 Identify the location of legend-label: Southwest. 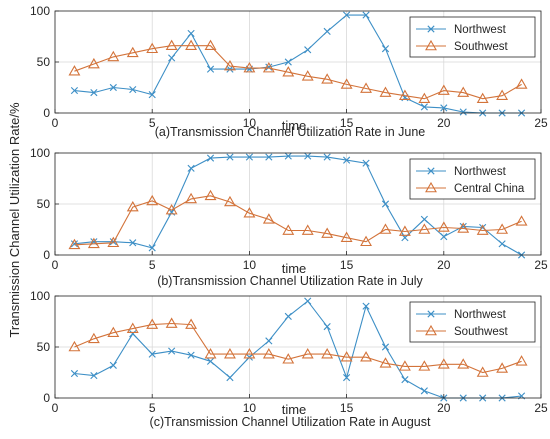
(481, 47).